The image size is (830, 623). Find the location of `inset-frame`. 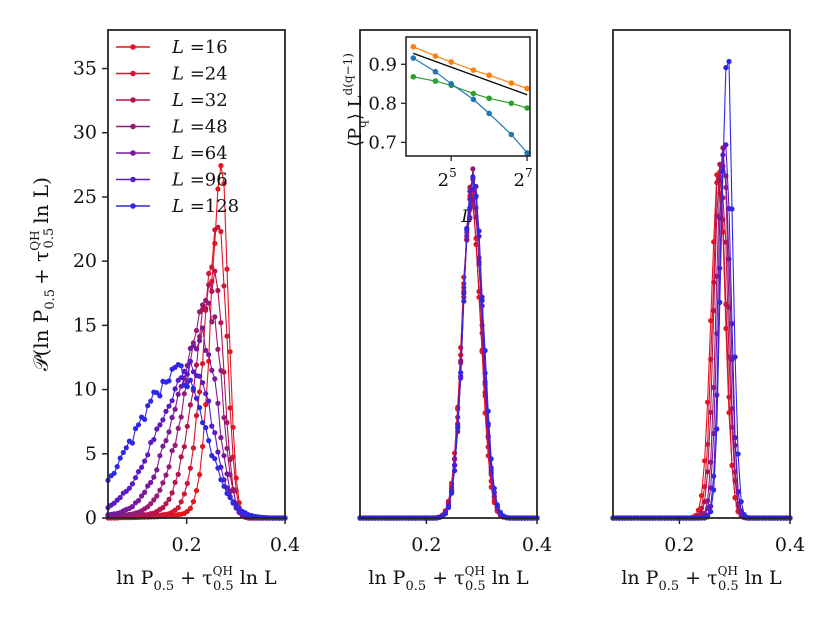

inset-frame is located at coordinates (468, 96).